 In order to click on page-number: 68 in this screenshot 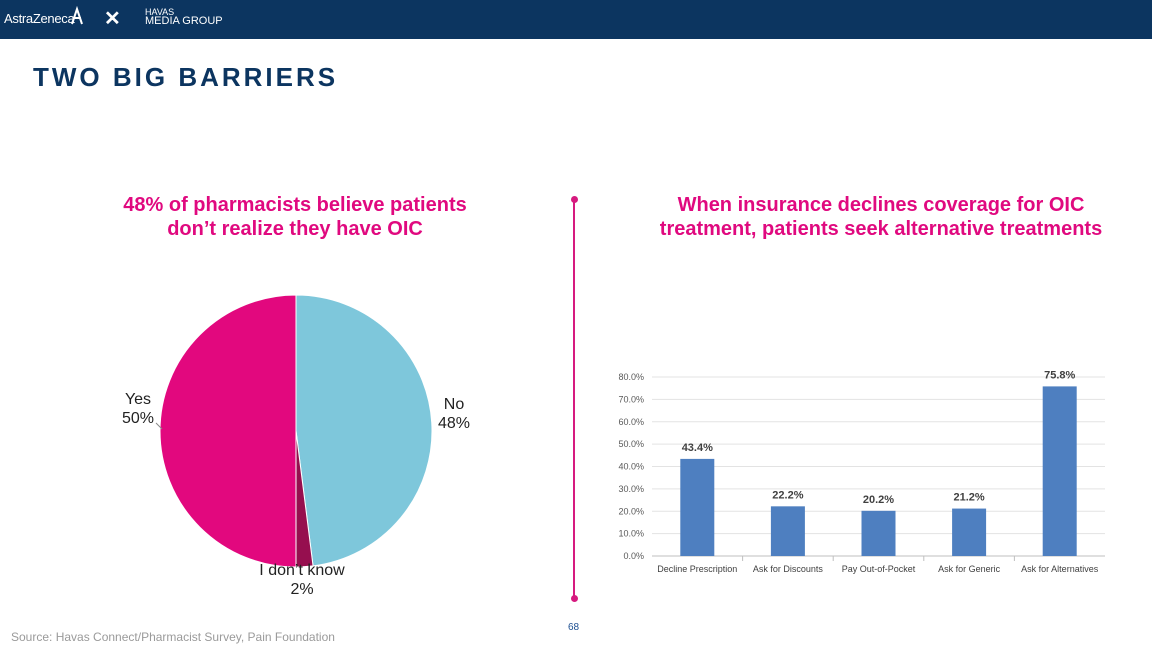, I will do `click(574, 627)`.